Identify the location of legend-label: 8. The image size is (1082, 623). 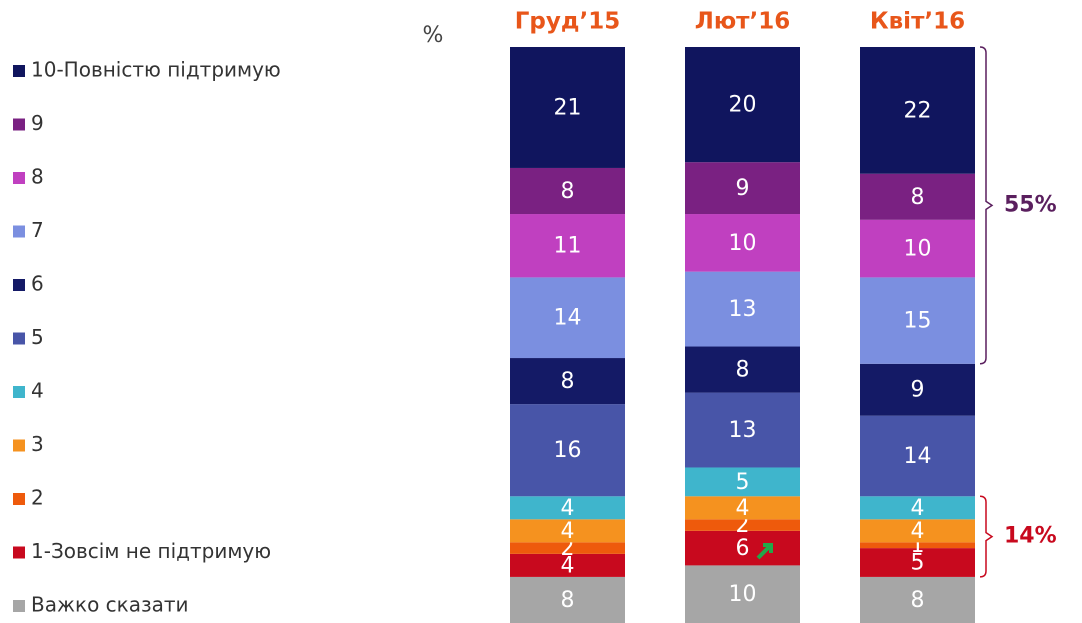
(37, 177).